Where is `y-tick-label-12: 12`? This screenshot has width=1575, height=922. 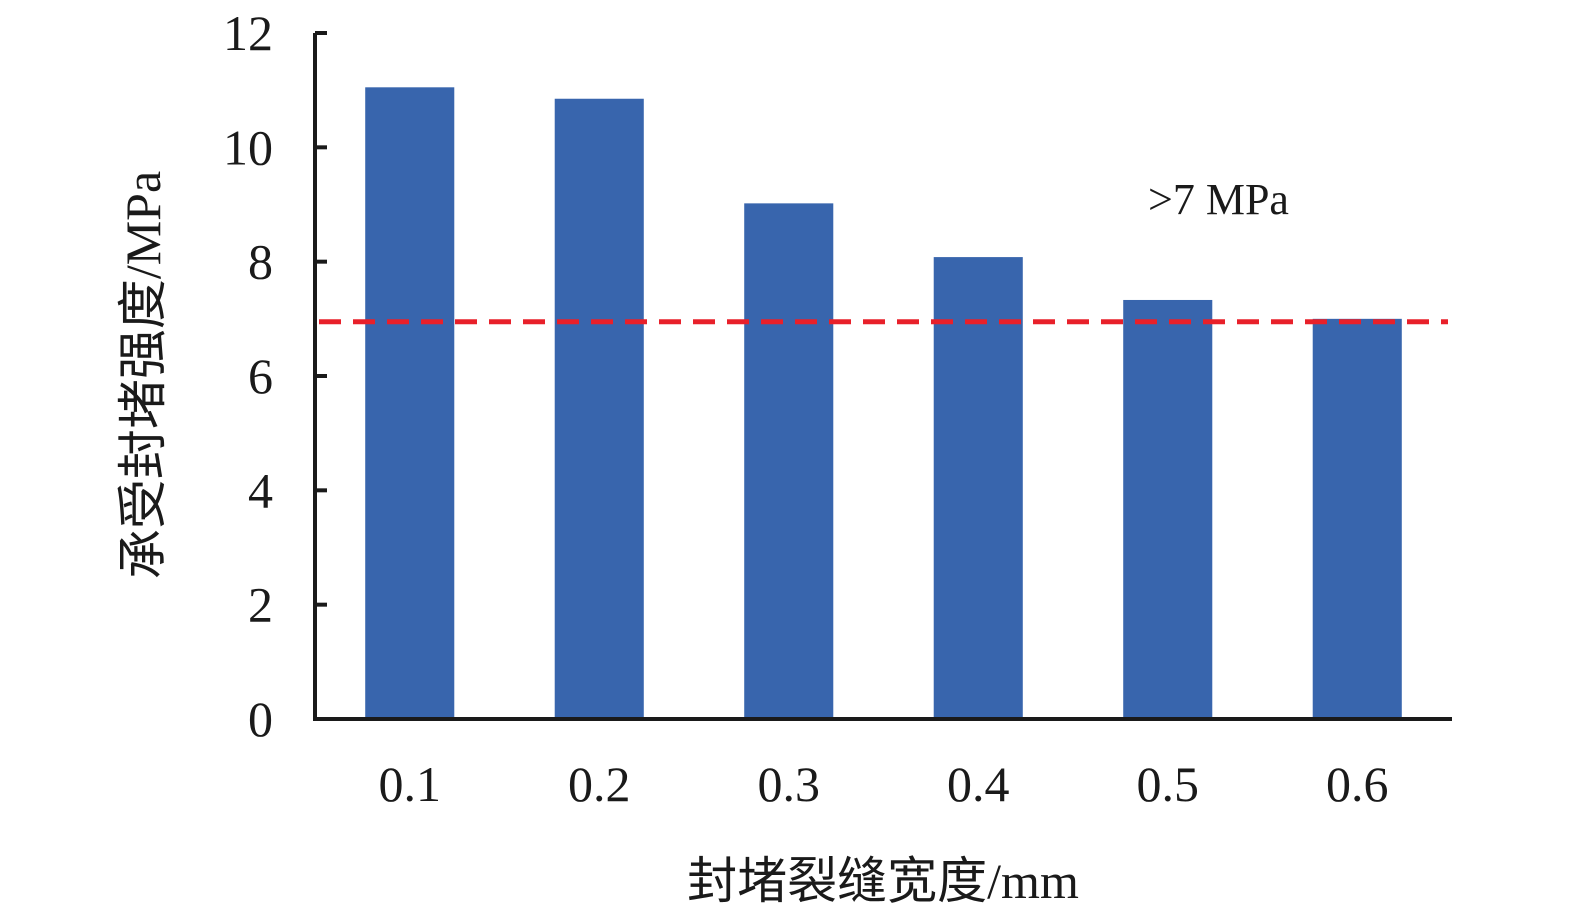
y-tick-label-12: 12 is located at coordinates (248, 33).